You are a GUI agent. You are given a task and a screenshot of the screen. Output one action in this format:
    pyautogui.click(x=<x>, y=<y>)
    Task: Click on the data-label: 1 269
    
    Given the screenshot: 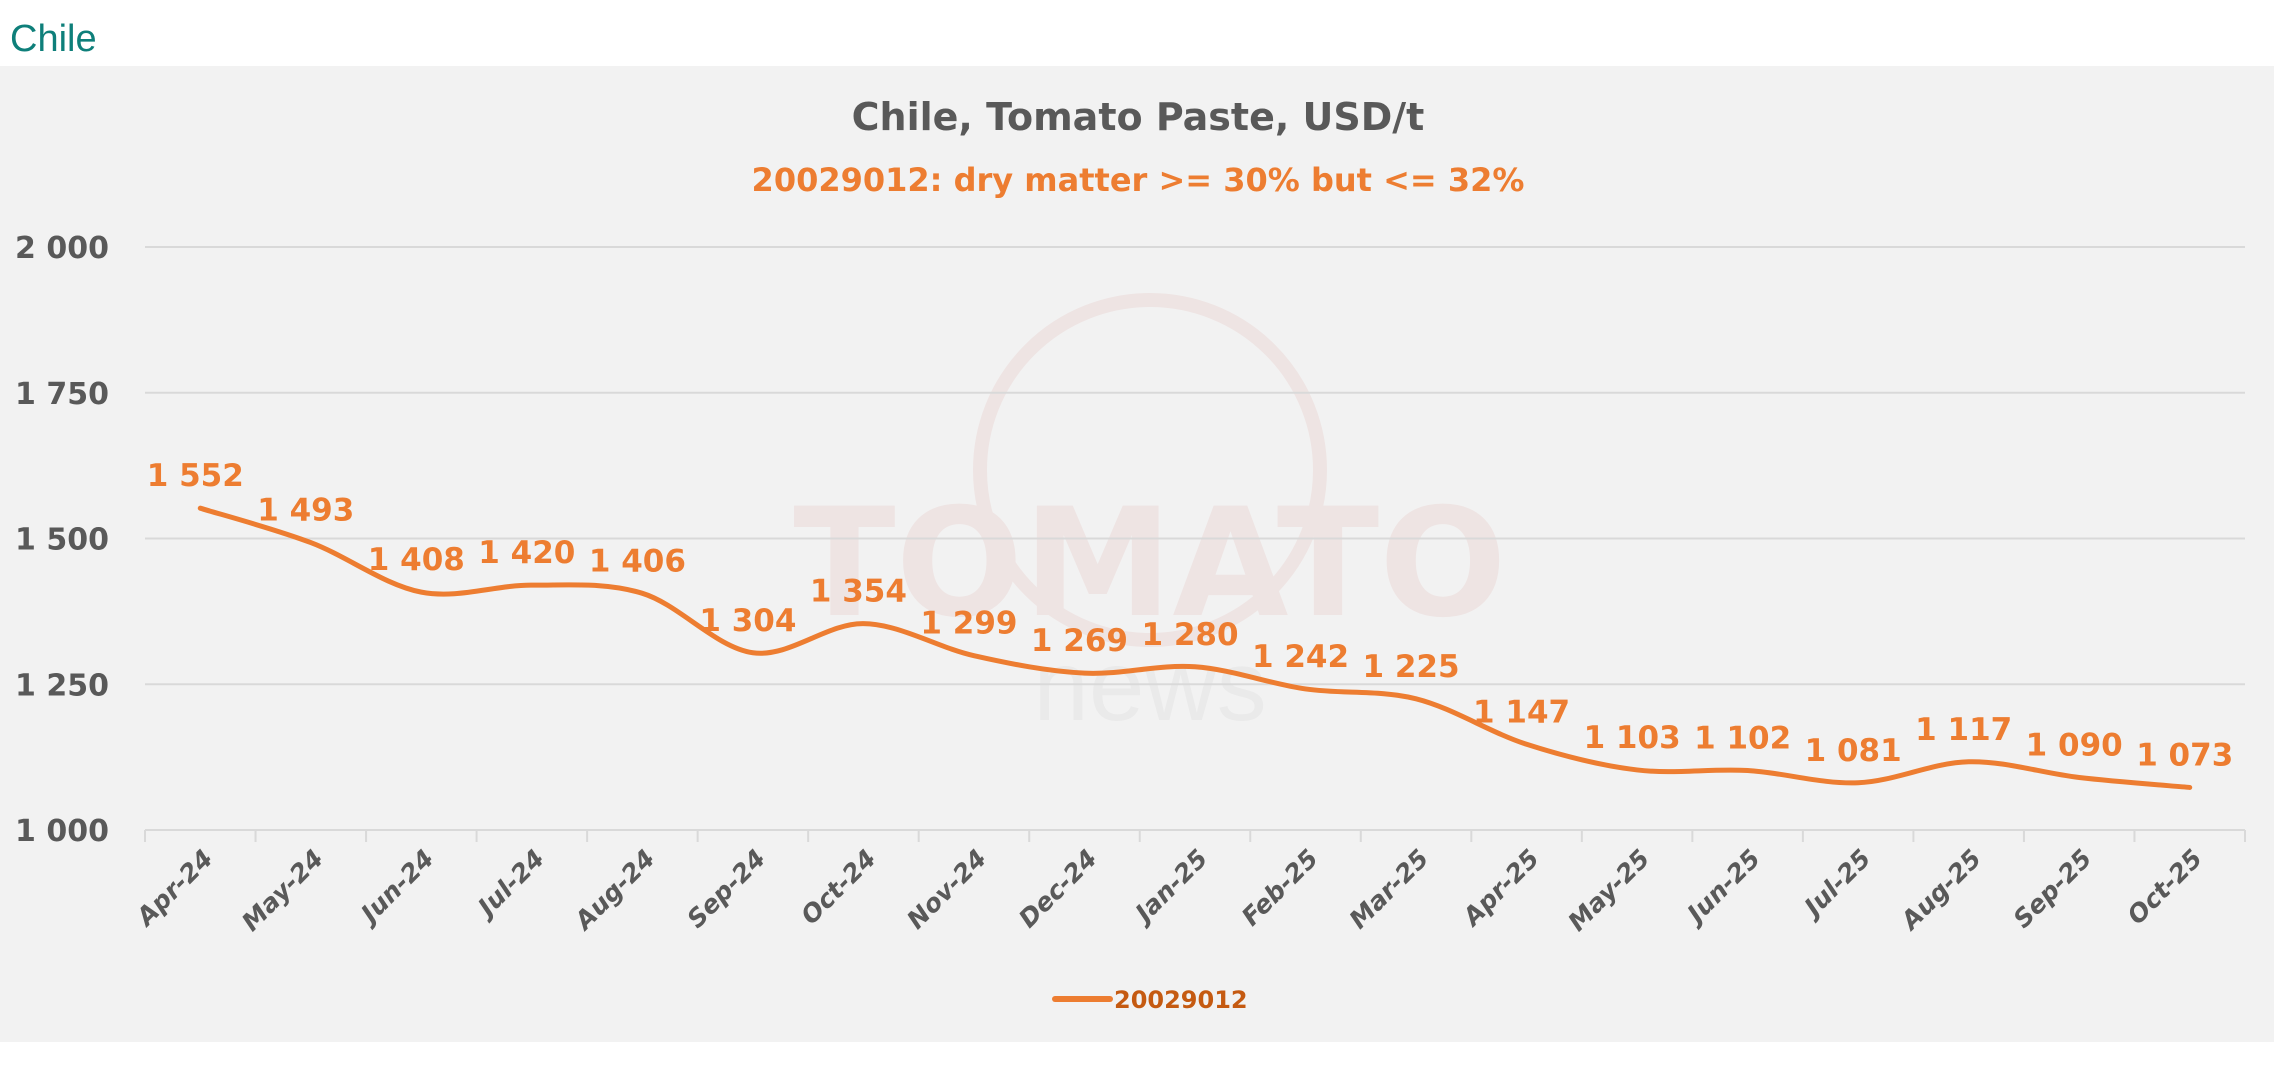 What is the action you would take?
    pyautogui.click(x=1079, y=641)
    